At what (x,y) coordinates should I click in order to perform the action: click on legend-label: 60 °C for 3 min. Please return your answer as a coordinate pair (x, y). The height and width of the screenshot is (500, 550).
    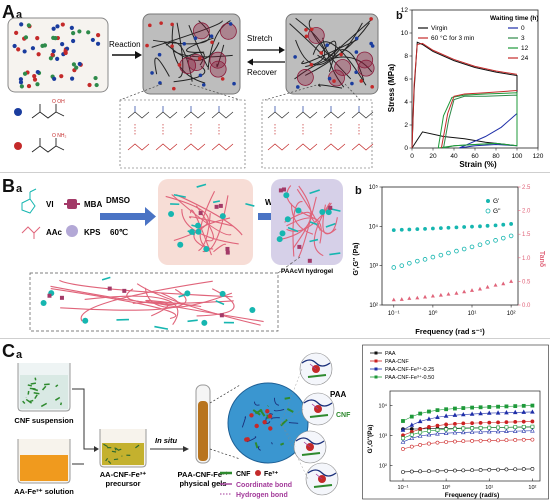
    Looking at the image, I should click on (453, 38).